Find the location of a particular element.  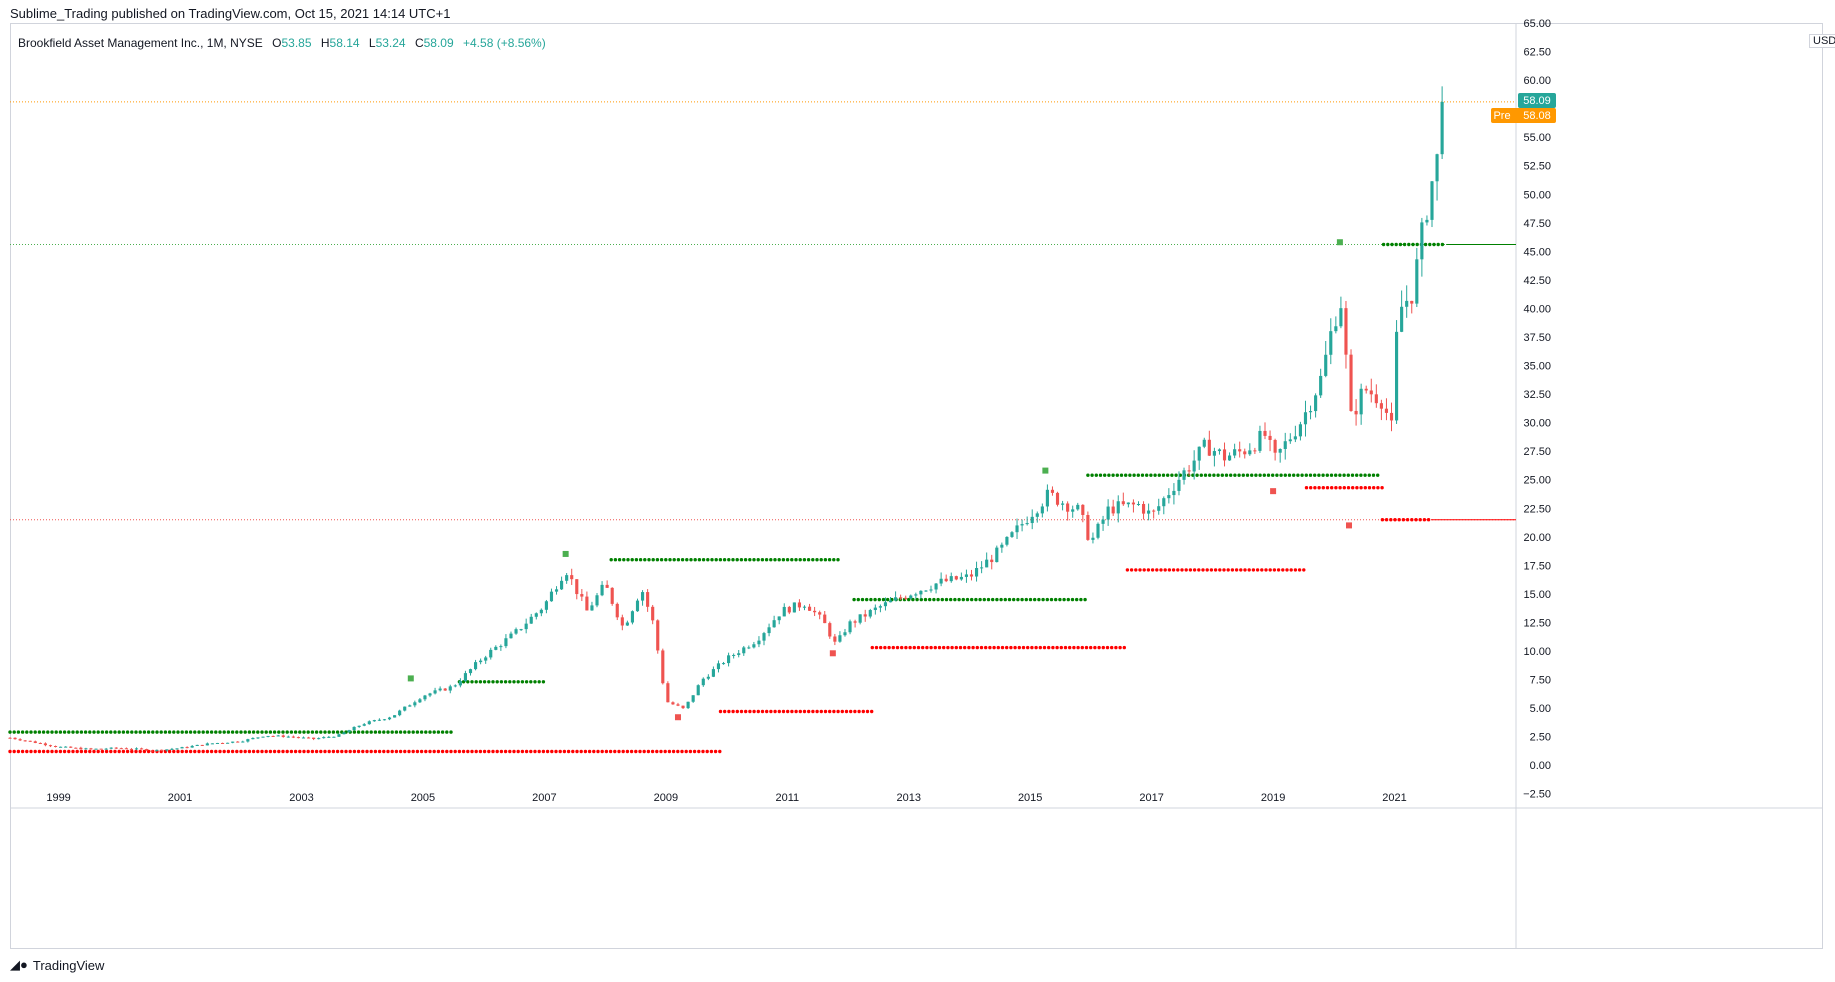

open-value: 53.85 is located at coordinates (296, 43).